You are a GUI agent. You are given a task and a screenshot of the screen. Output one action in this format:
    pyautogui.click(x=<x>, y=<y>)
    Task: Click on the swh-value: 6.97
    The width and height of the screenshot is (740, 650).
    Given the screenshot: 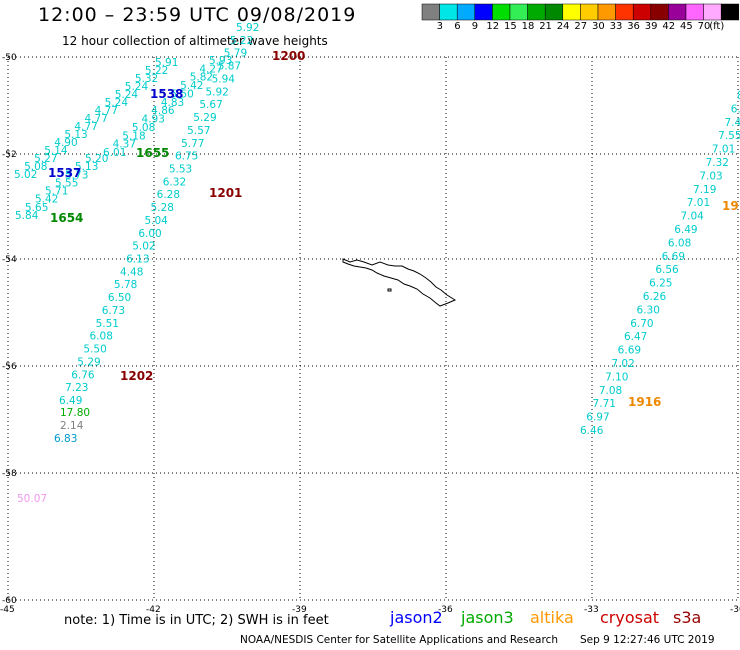 What is the action you would take?
    pyautogui.click(x=597, y=418)
    